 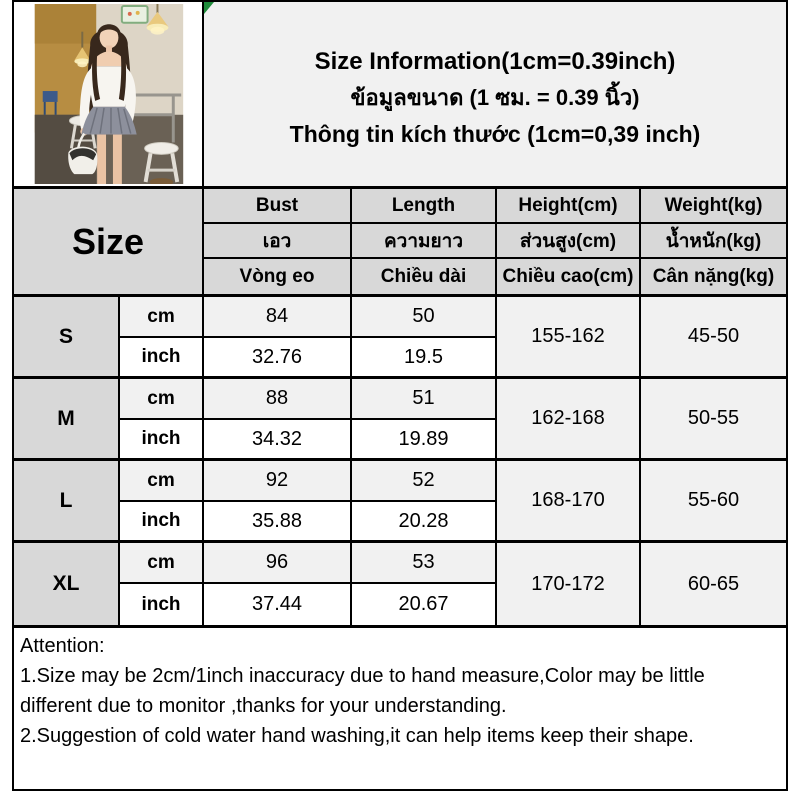 What do you see at coordinates (278, 399) in the screenshot?
I see `cell-m-bust-cm: 88` at bounding box center [278, 399].